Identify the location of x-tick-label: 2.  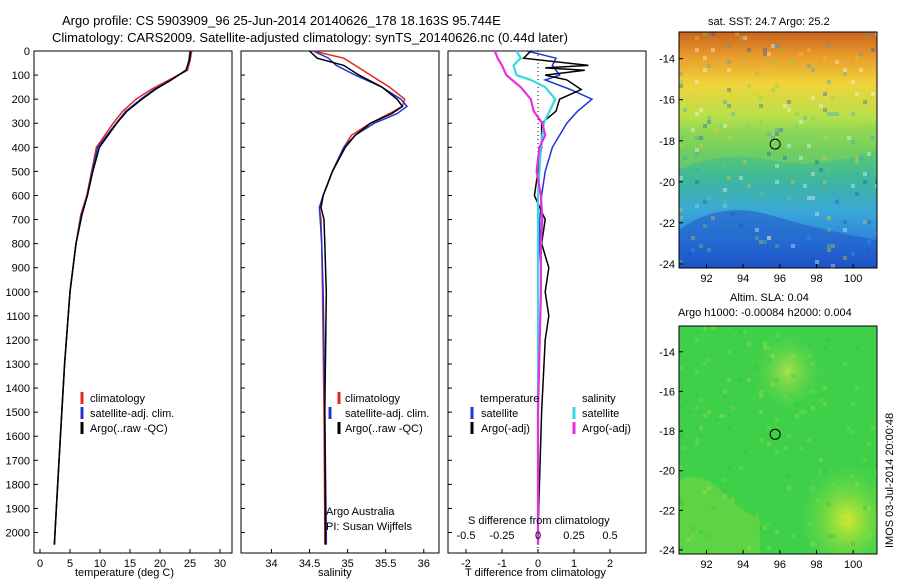
(610, 564).